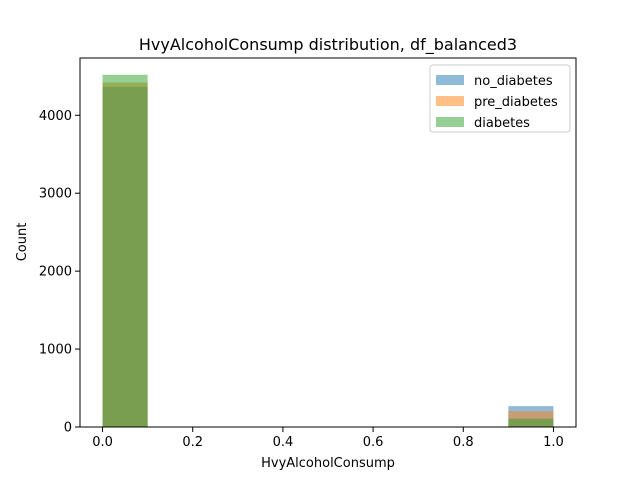  What do you see at coordinates (450, 122) in the screenshot?
I see `legend-swatch-diabetes` at bounding box center [450, 122].